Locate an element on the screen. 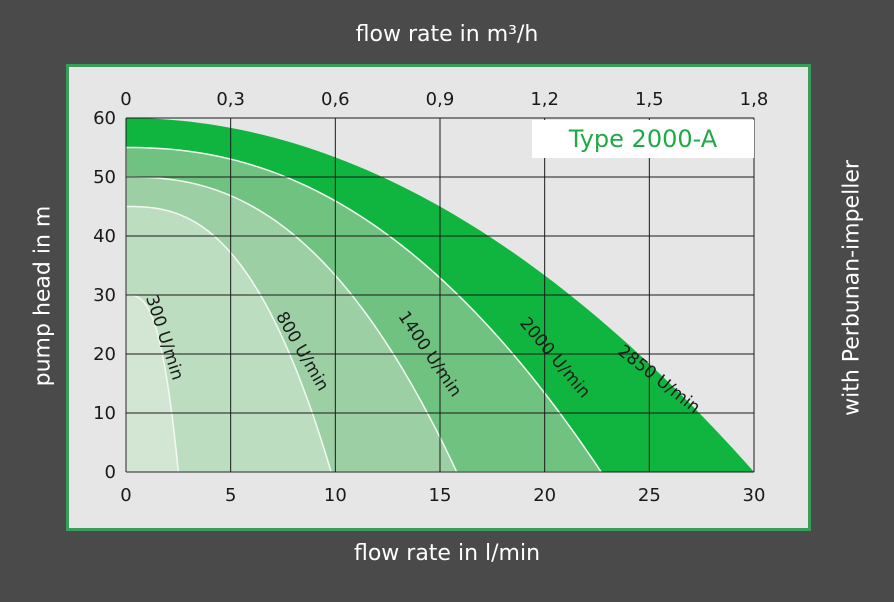  x2-tick-label: 0,9 is located at coordinates (440, 99).